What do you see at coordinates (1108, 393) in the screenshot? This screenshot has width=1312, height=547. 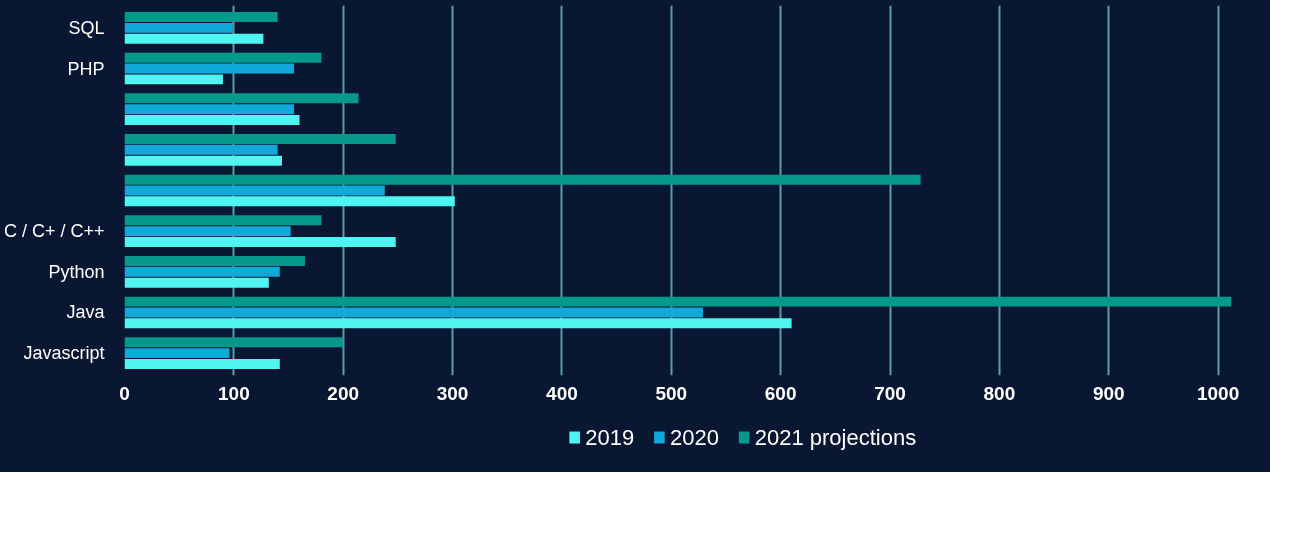 I see `x-tick-label: 900` at bounding box center [1108, 393].